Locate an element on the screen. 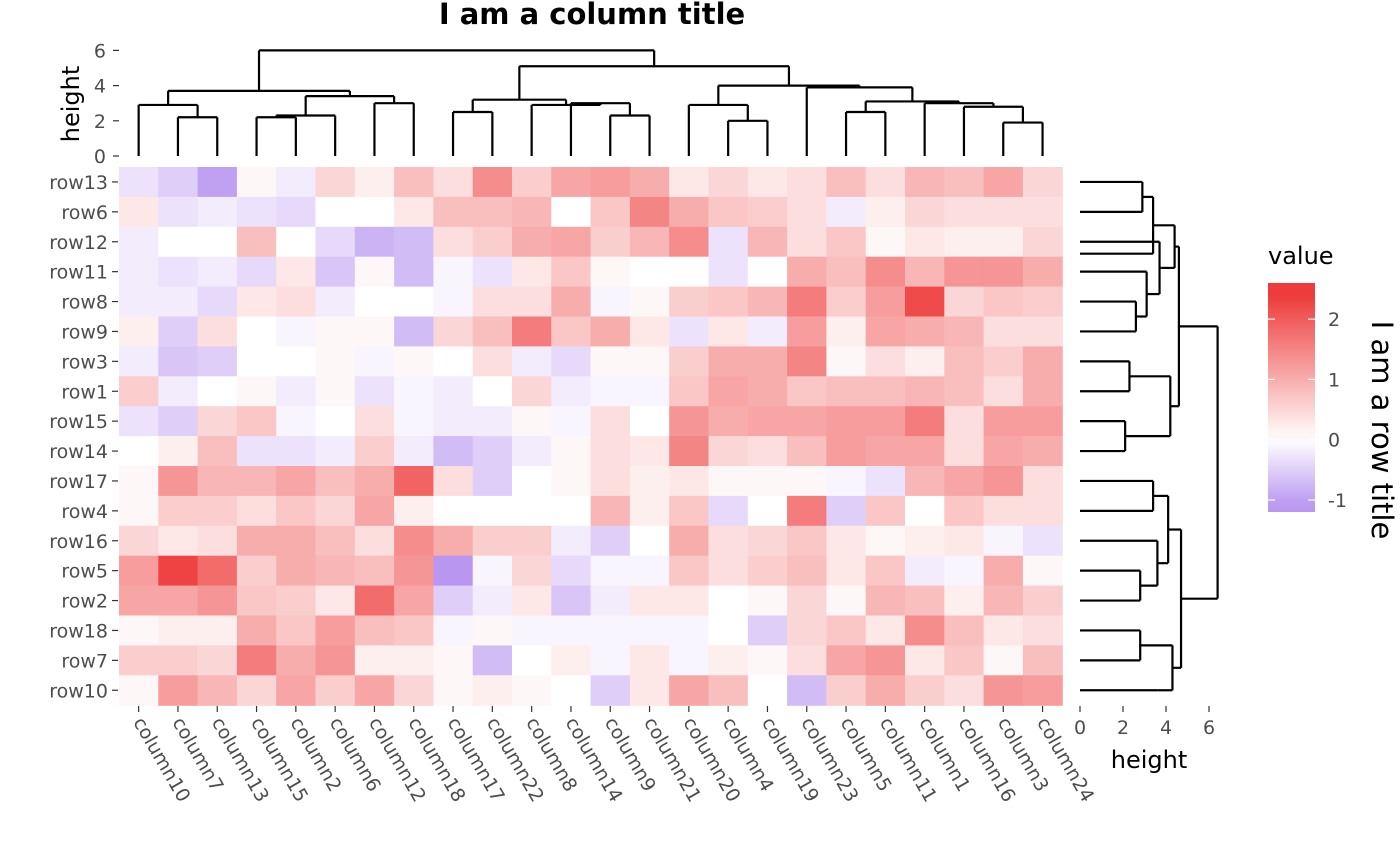 Image resolution: width=1400 pixels, height=865 pixels. row-dendrogram-tick-label: 0 is located at coordinates (1080, 728).